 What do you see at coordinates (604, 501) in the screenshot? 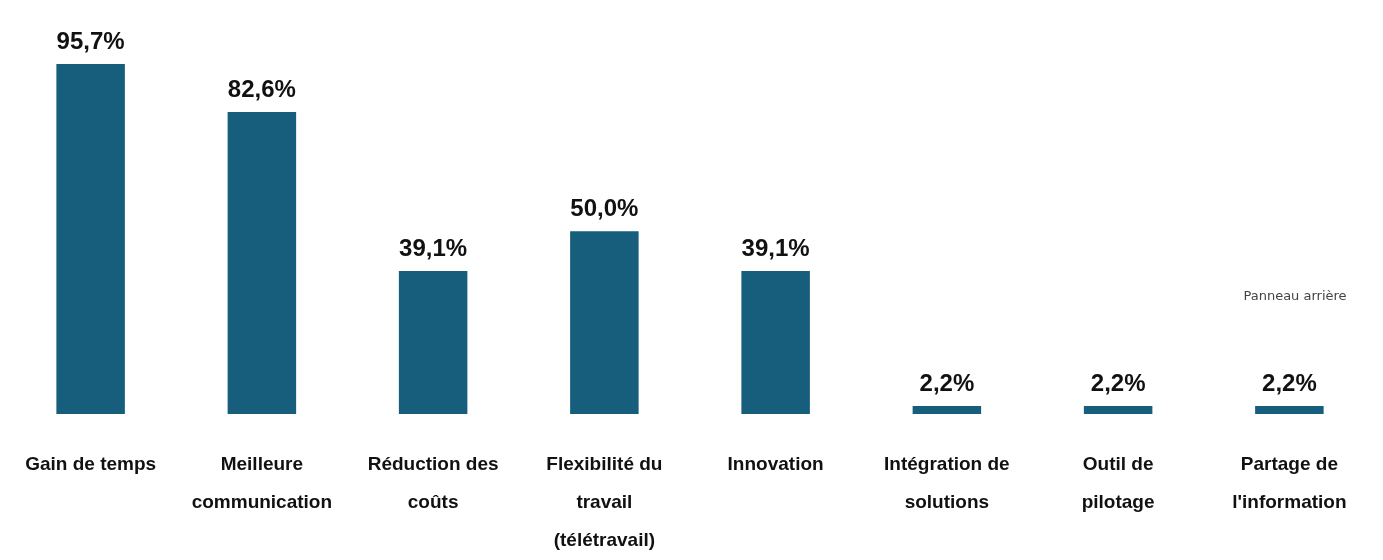
I see `x-tick-label: Flexibilité du travail (télétravail)` at bounding box center [604, 501].